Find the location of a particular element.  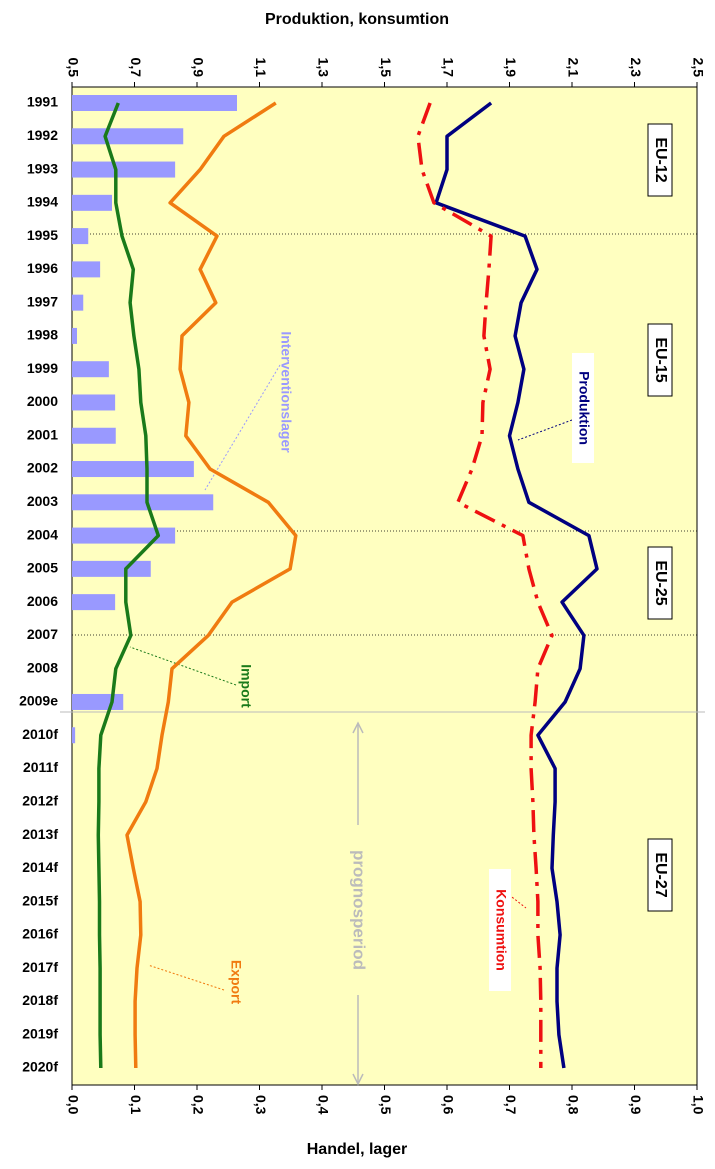

y-tick-label: 2016f is located at coordinates (40, 934).